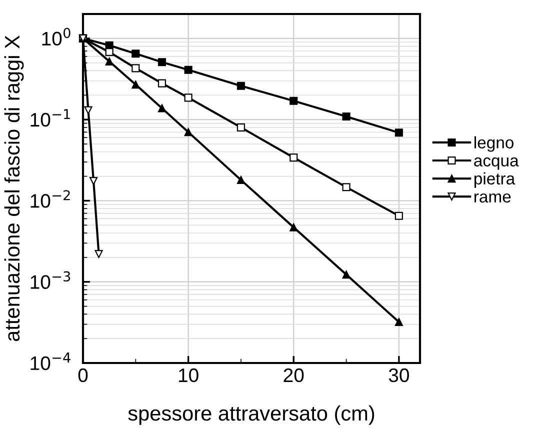 The image size is (539, 428). I want to click on x-tick-label: 20, so click(294, 375).